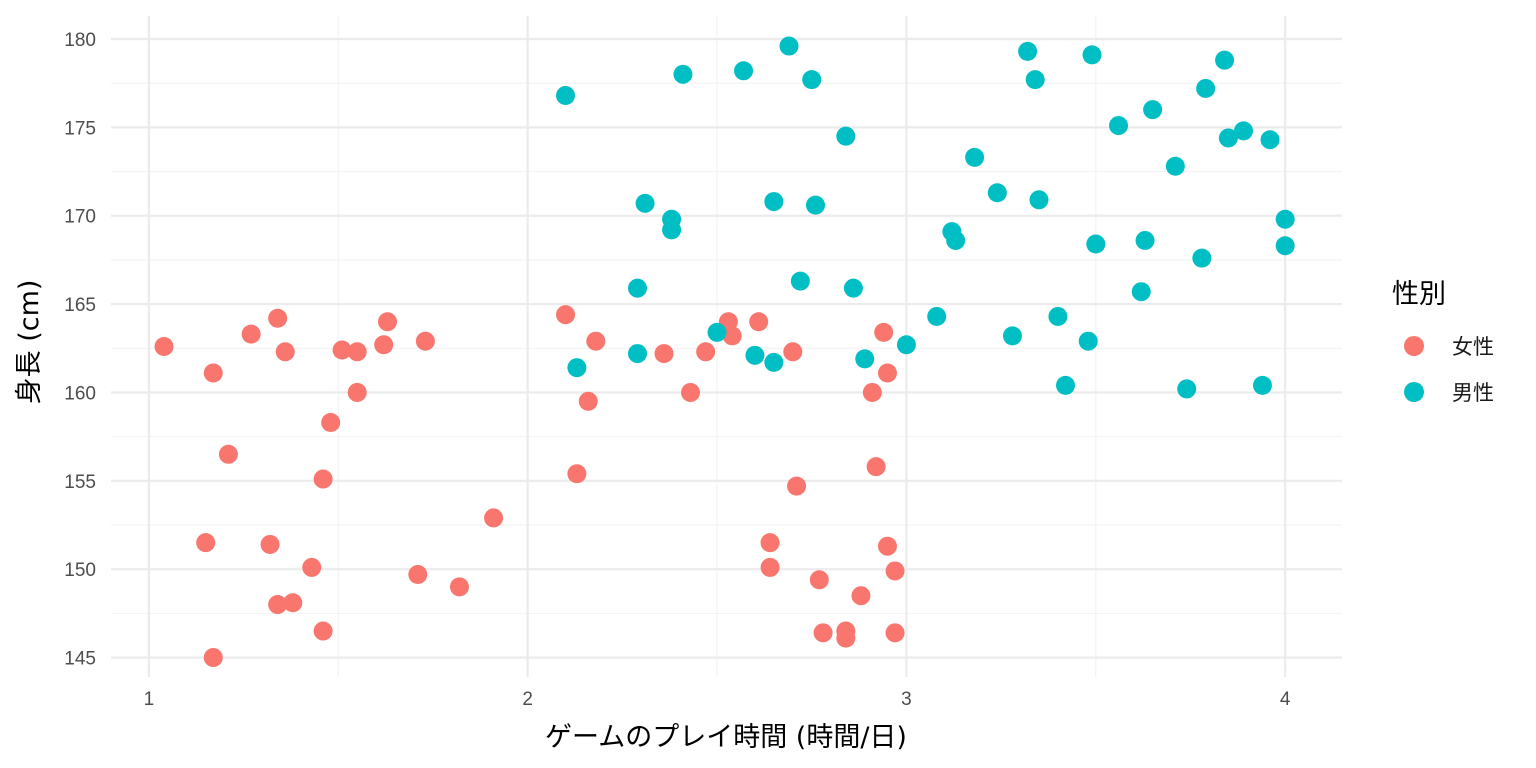  I want to click on y-tick-label: 155, so click(80, 482).